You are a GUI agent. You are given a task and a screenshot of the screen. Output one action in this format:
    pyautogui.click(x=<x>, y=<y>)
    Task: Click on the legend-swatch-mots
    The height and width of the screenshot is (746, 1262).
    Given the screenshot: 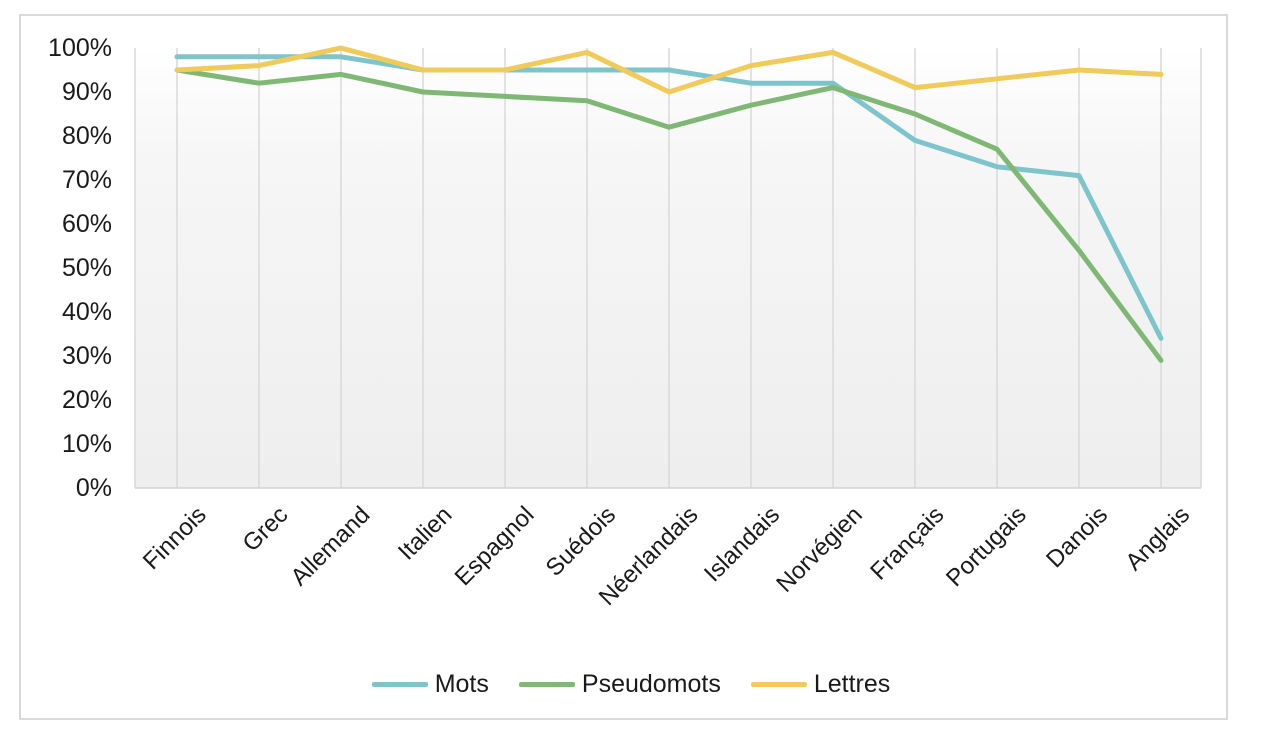 What is the action you would take?
    pyautogui.click(x=399, y=684)
    